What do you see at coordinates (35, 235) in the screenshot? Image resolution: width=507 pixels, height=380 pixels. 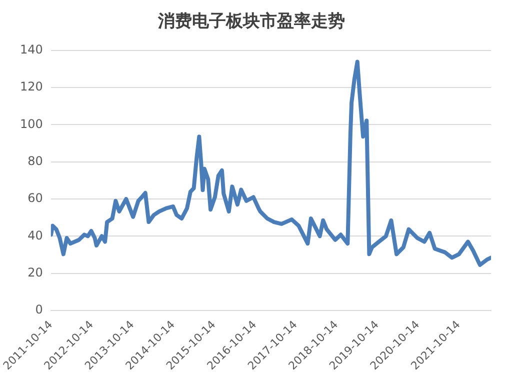 I see `y-tick-label: 40` at bounding box center [35, 235].